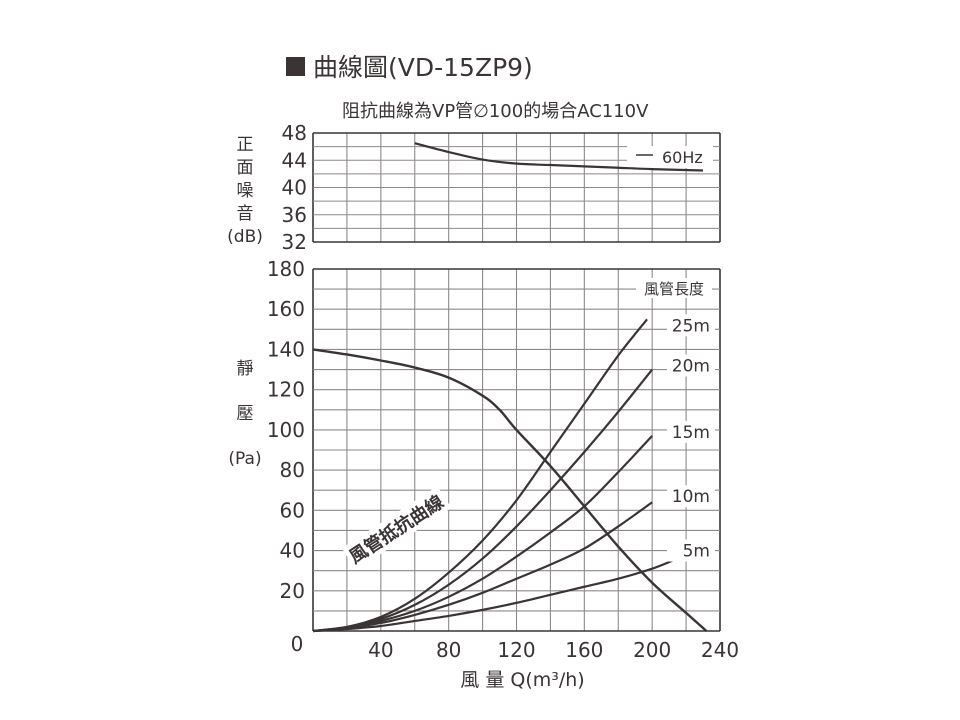 The height and width of the screenshot is (720, 960). I want to click on pressure-y-tick-label: 60, so click(292, 510).